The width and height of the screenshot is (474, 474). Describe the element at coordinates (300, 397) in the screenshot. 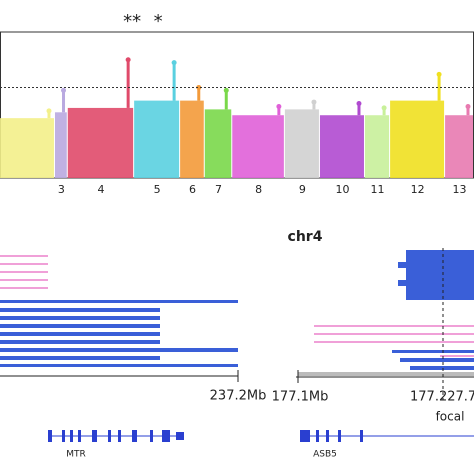

I see `axis-label: 177.1Mb` at that location.